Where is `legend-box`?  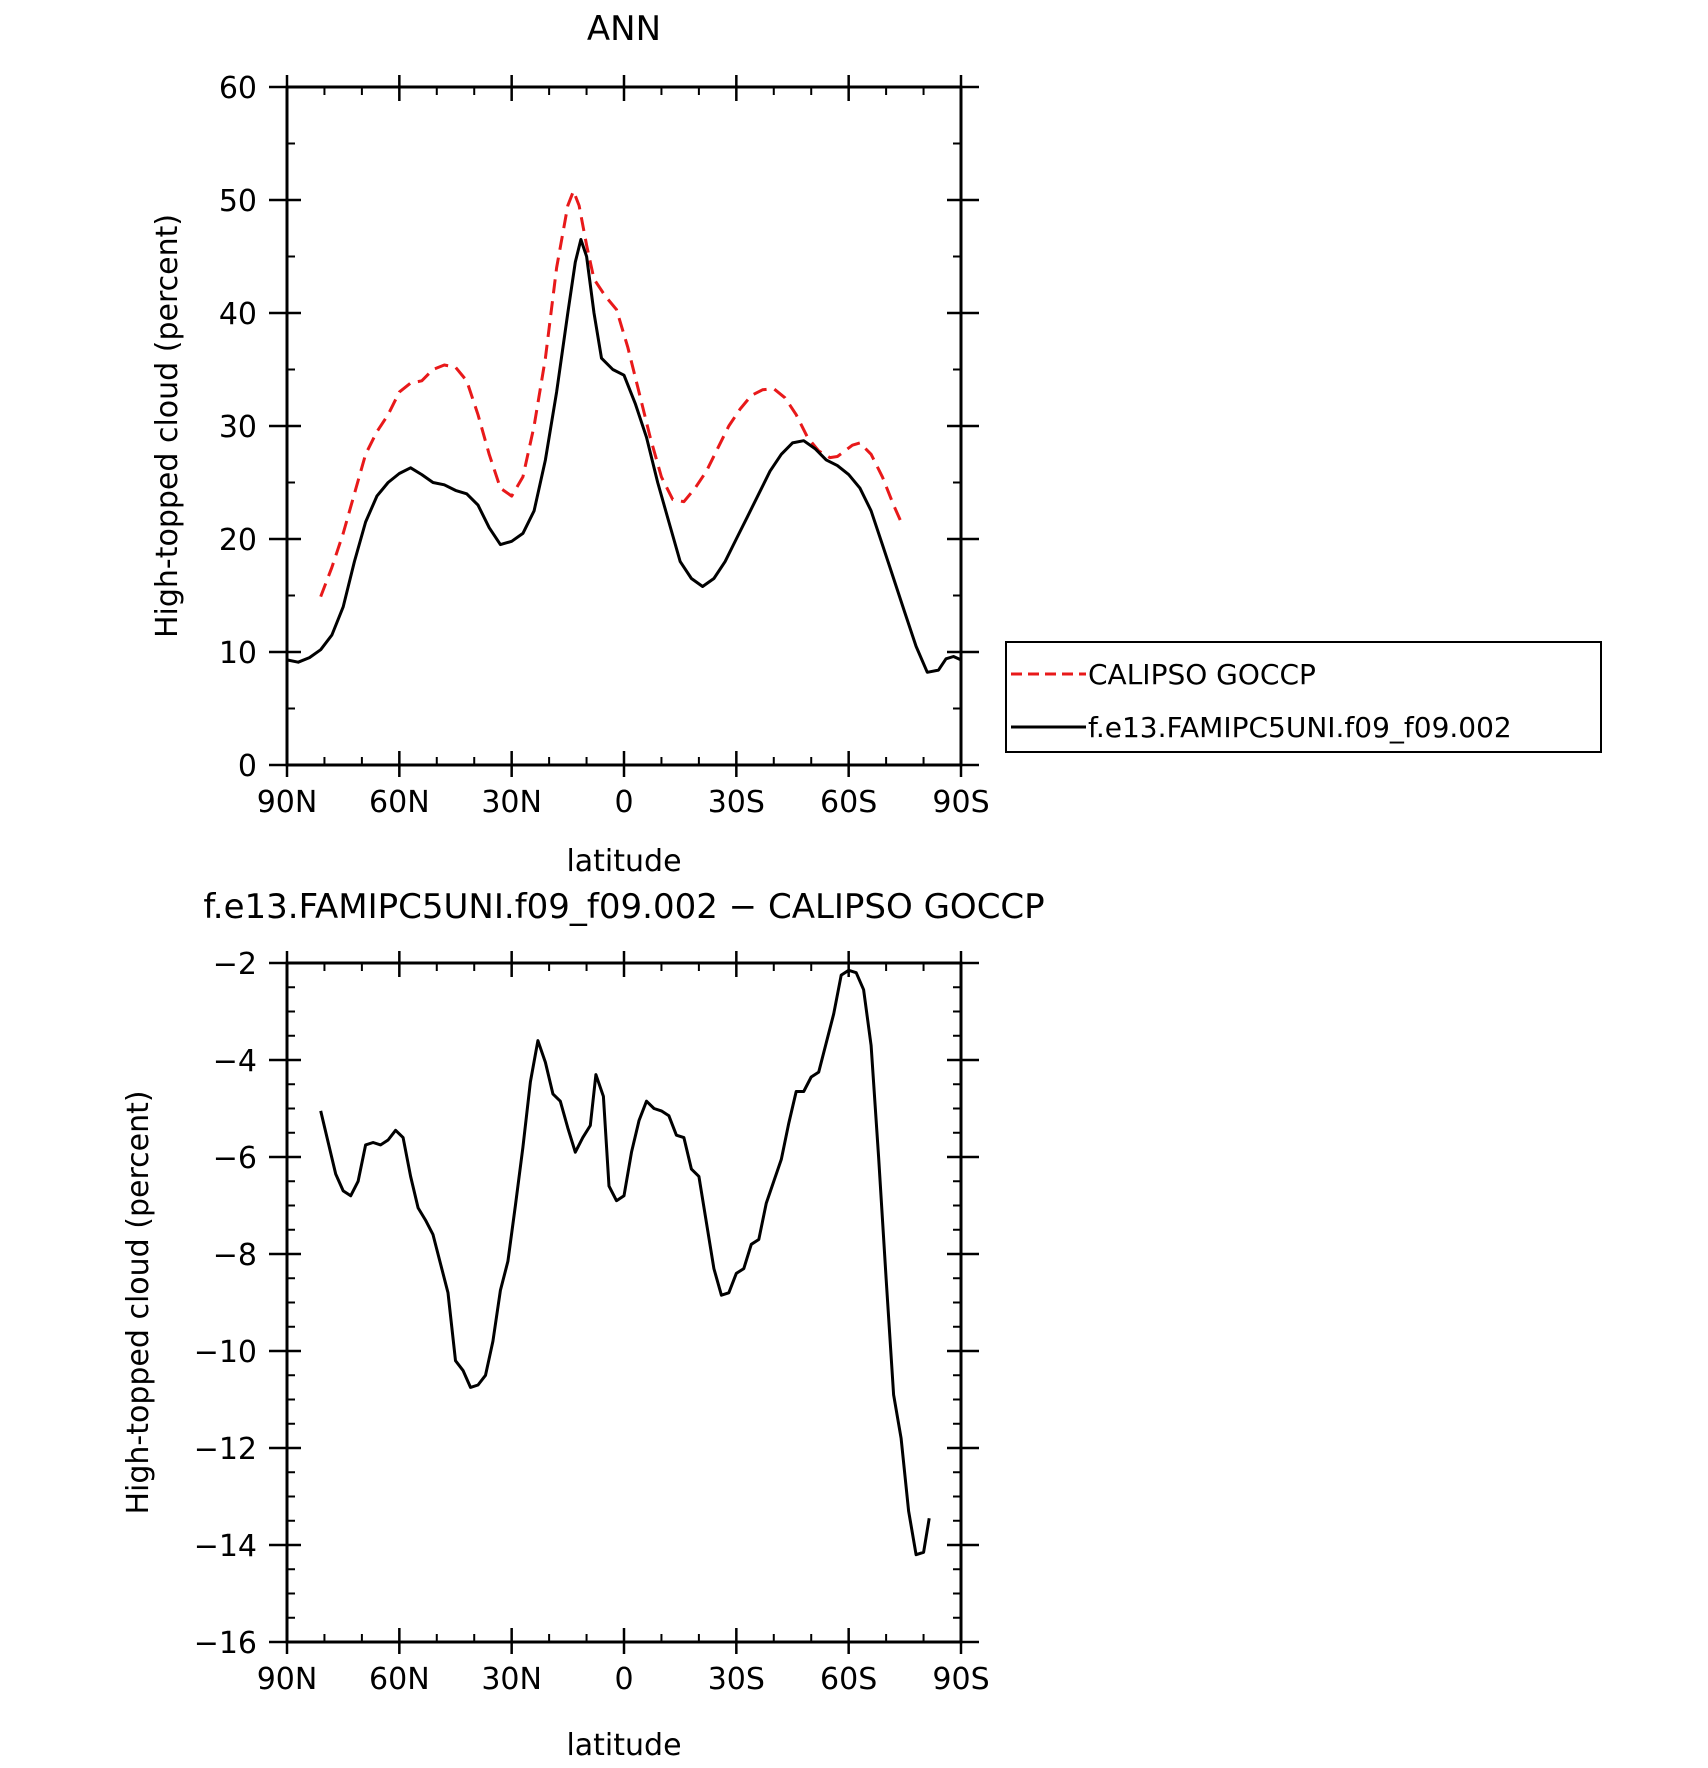 legend-box is located at coordinates (1303, 697).